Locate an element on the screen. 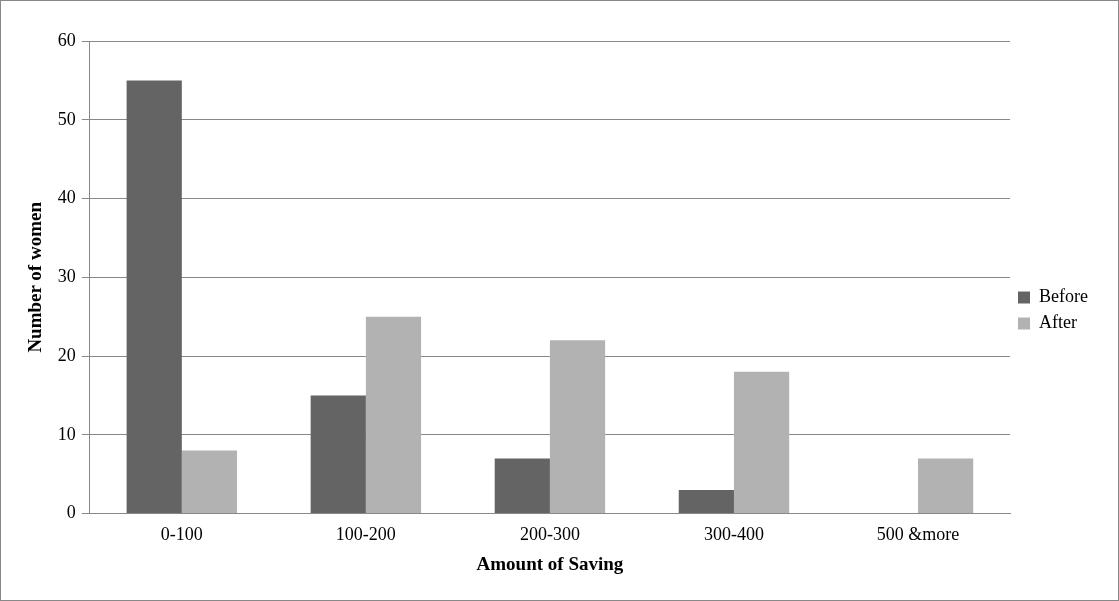  x-tick-label: 100-200 is located at coordinates (365, 534).